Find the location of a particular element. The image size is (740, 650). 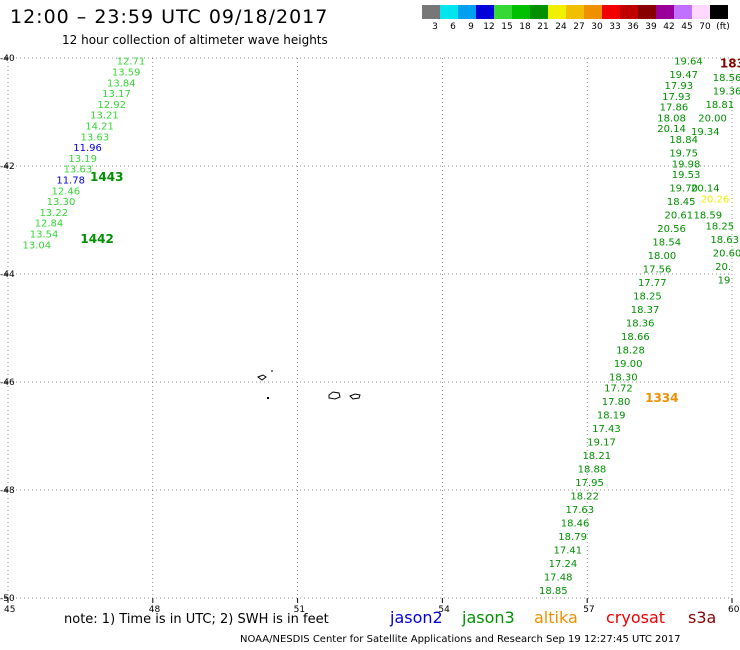

wave-height-value: 18.30 is located at coordinates (623, 378).